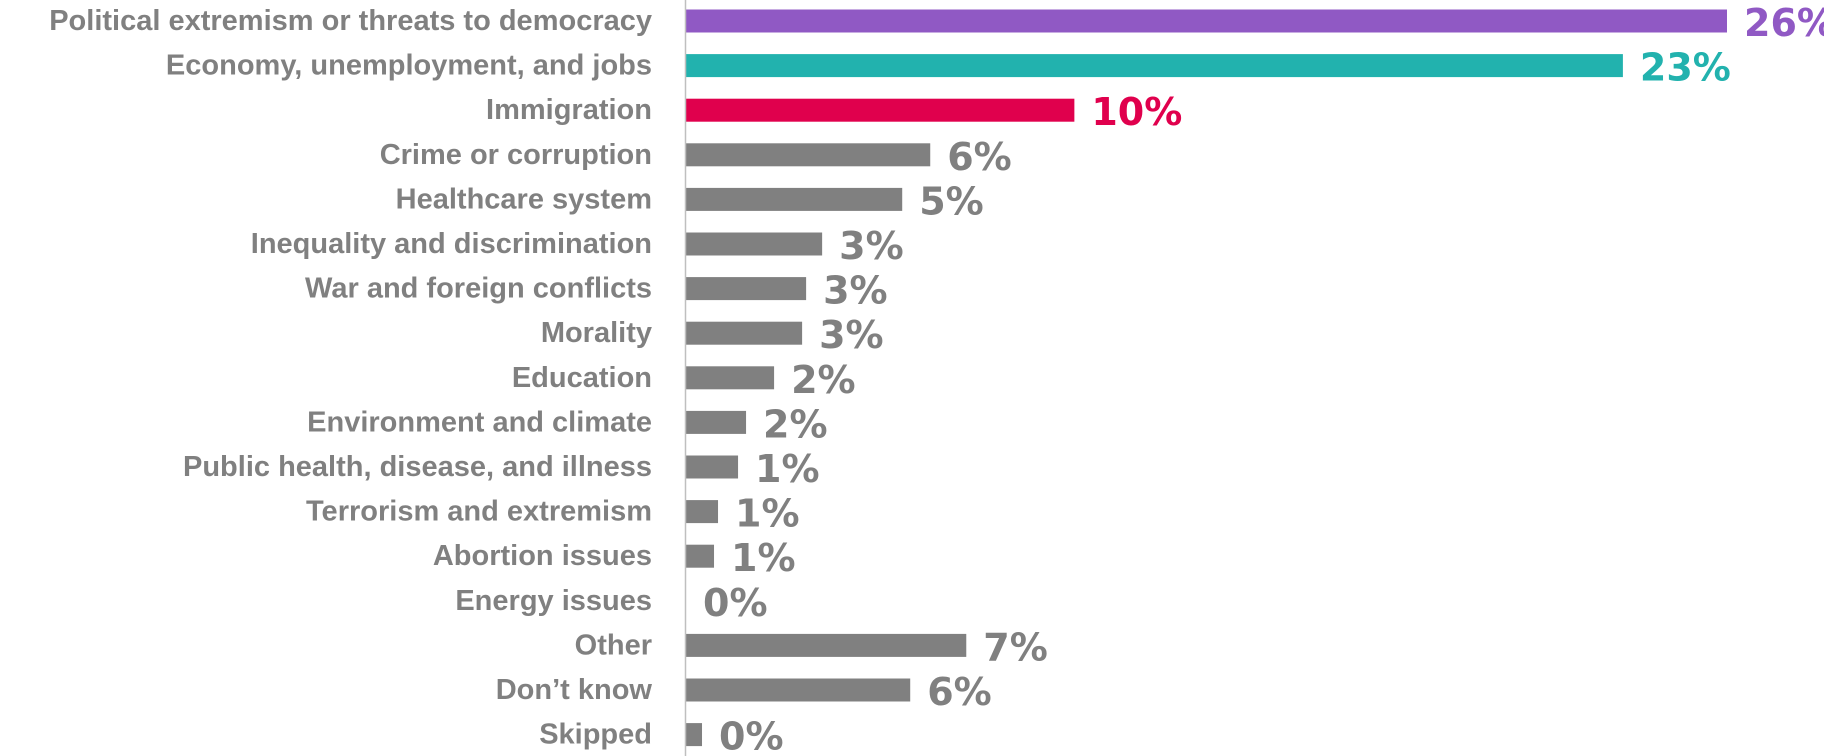  I want to click on category-label: Education, so click(582, 378).